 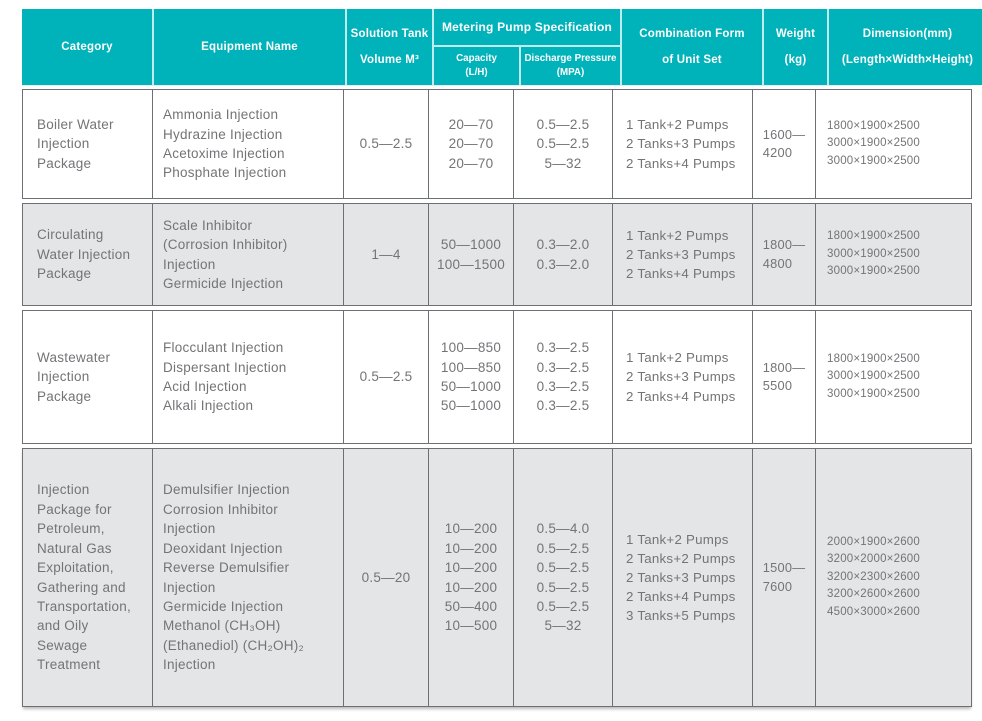 What do you see at coordinates (784, 144) in the screenshot?
I see `cell-weight: 1600— 4200` at bounding box center [784, 144].